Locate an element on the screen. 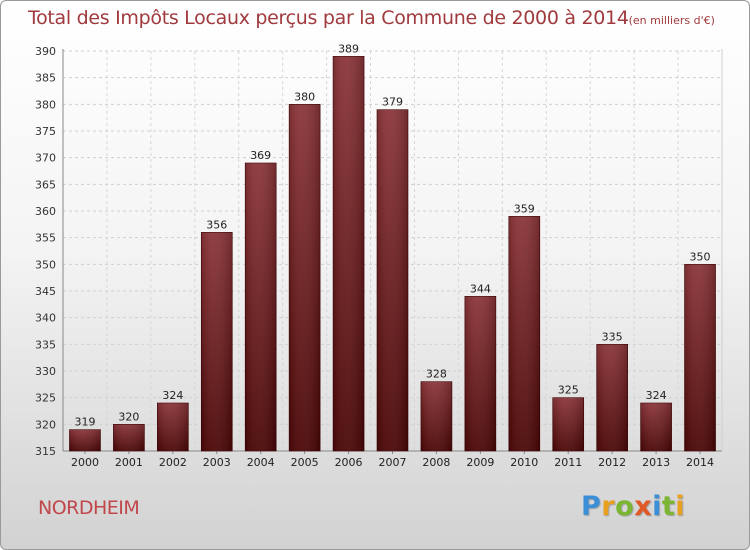  x-tick-label: 2001 is located at coordinates (129, 462).